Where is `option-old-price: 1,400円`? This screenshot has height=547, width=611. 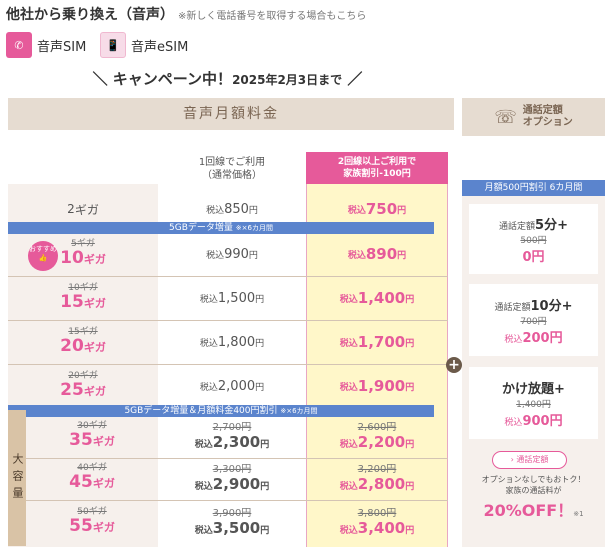
option-old-price: 1,400円 is located at coordinates (533, 404).